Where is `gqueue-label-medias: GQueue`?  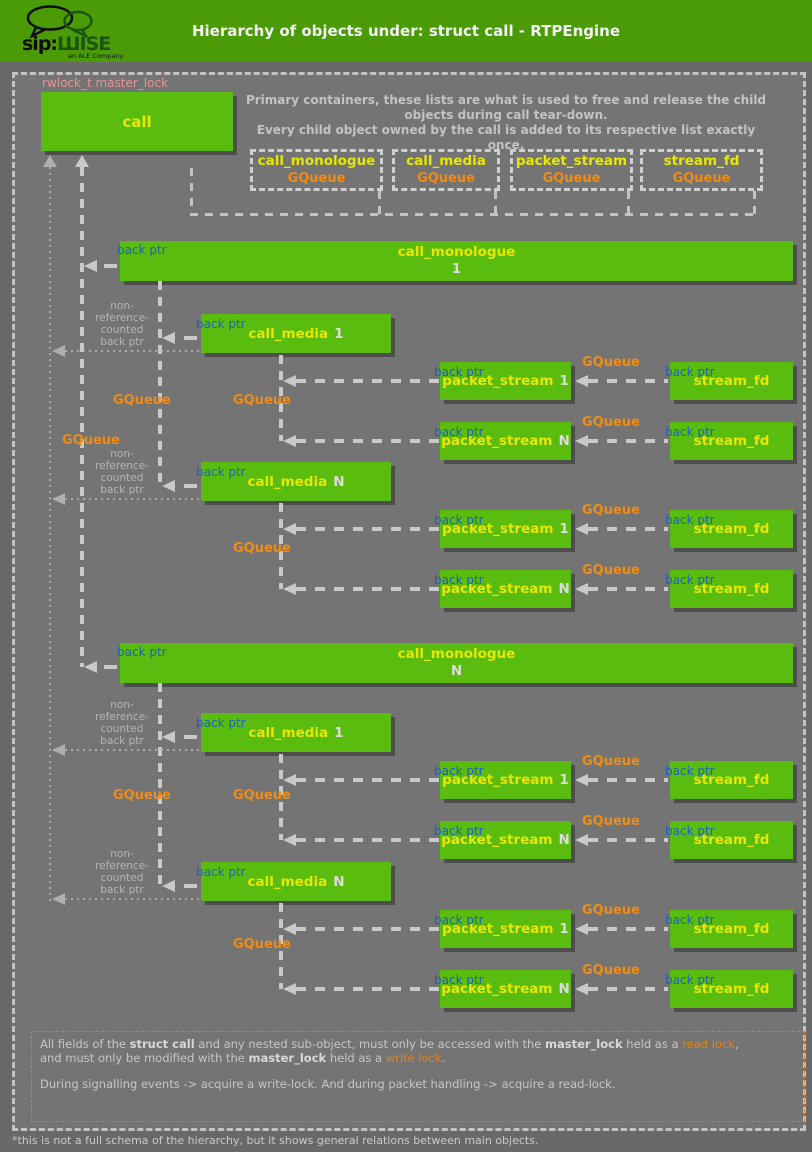 gqueue-label-medias: GQueue is located at coordinates (142, 795).